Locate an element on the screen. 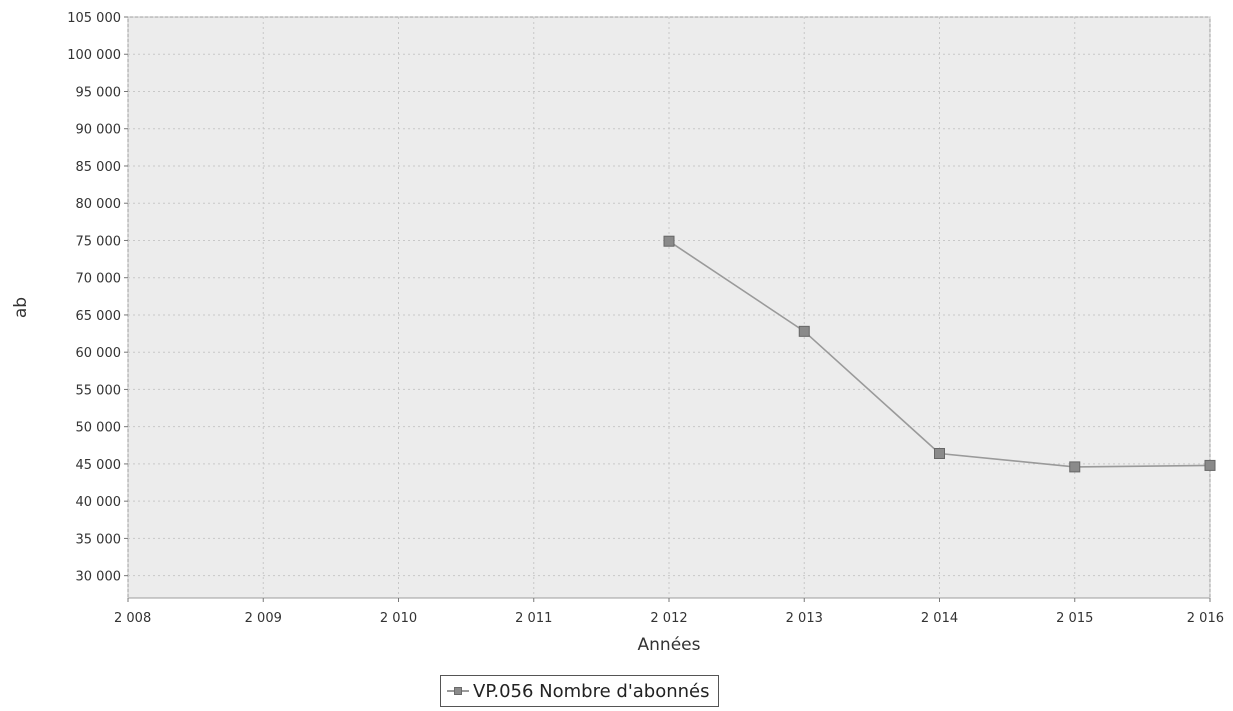 Image resolution: width=1233 pixels, height=711 pixels. y-tick-label: 35 000 is located at coordinates (99, 539).